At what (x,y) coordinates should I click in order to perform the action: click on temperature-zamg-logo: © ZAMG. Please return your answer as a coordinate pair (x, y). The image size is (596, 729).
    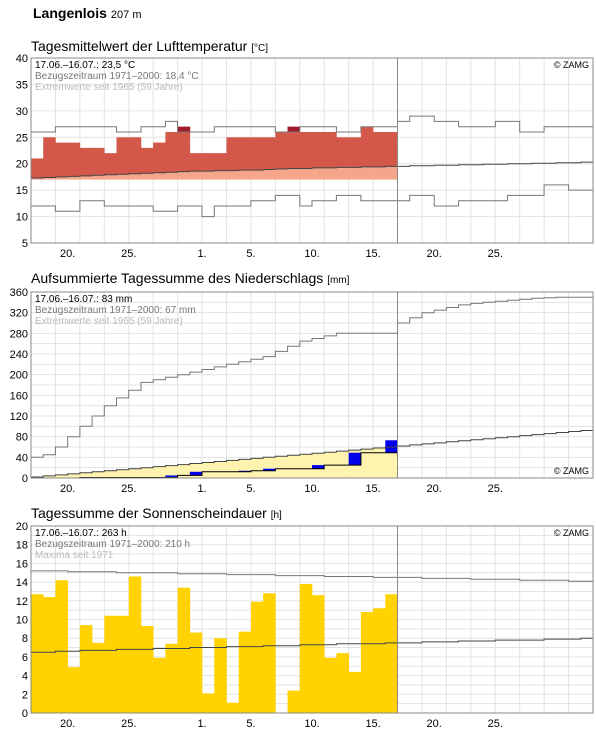
    Looking at the image, I should click on (571, 65).